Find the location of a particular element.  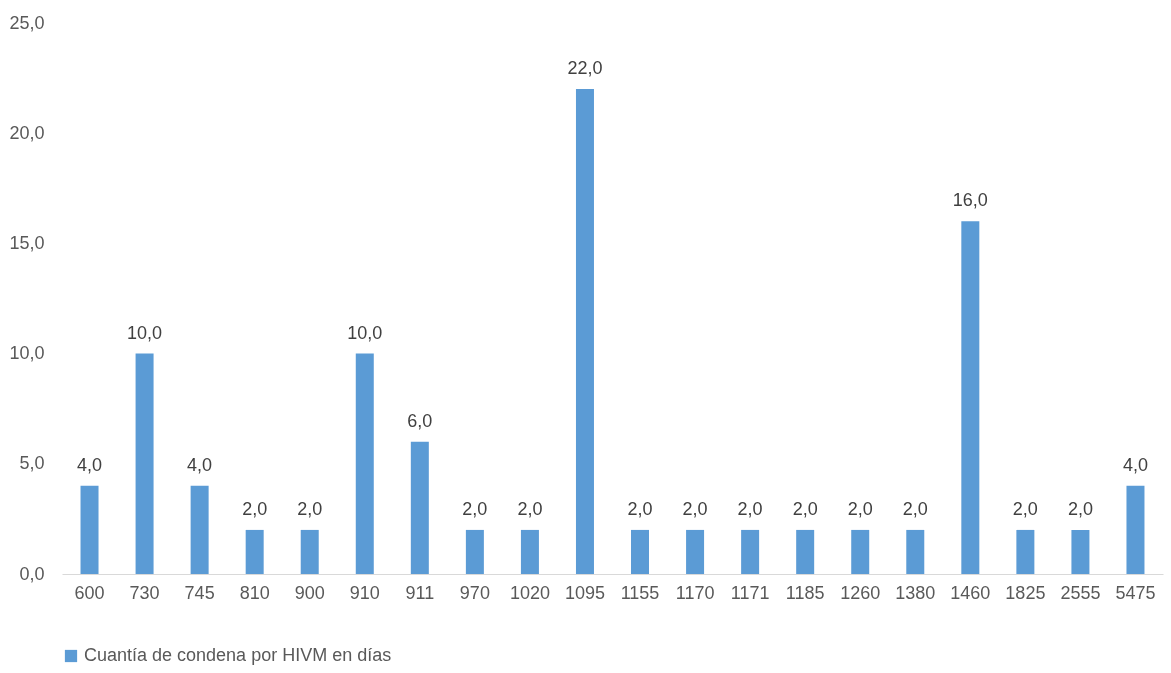

data-label: 6,0 is located at coordinates (420, 420).